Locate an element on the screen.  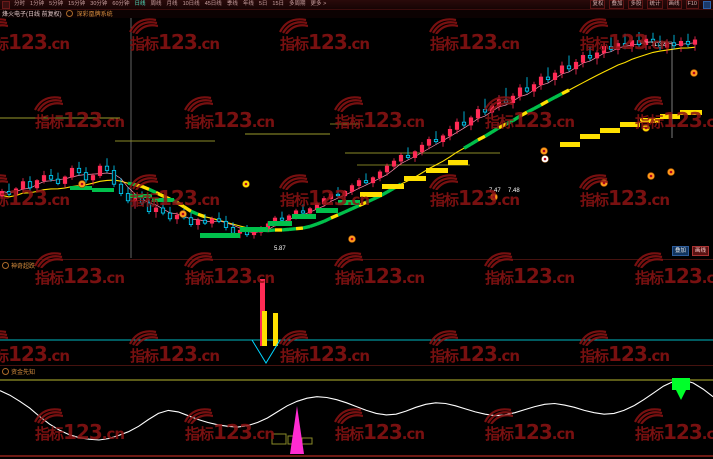
tab-quarterly: 季线 is located at coordinates (232, 4).